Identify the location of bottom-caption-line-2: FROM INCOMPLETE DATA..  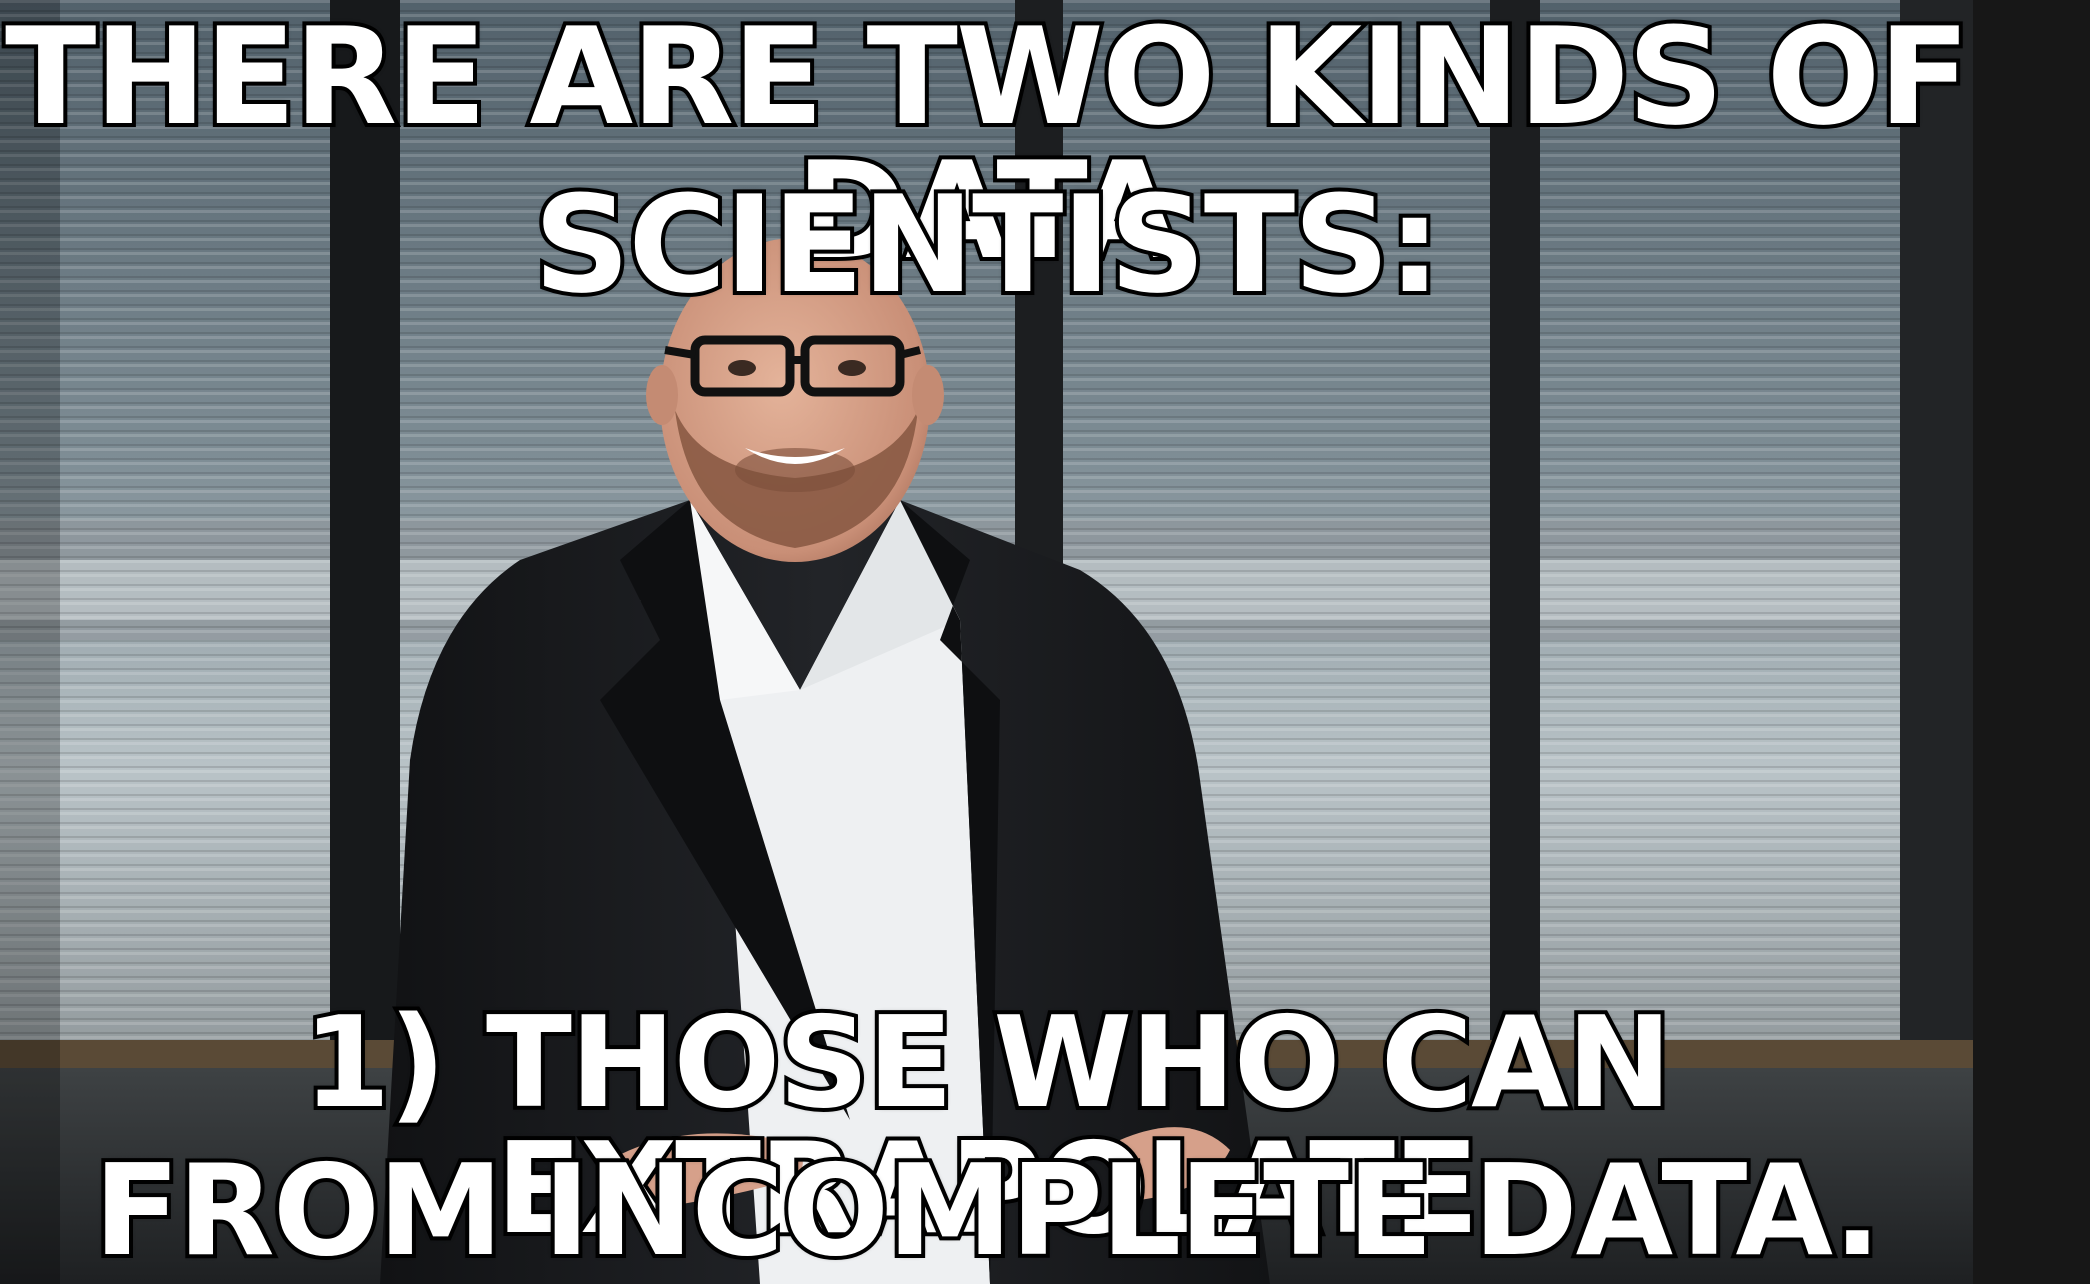
(988, 1210).